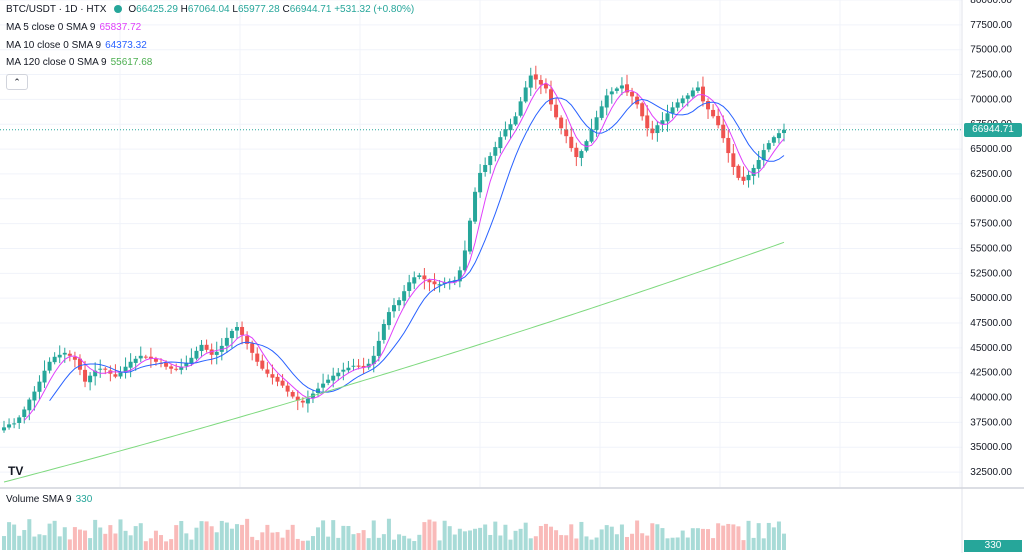  I want to click on y-tick-label: 80000.00, so click(991, 3).